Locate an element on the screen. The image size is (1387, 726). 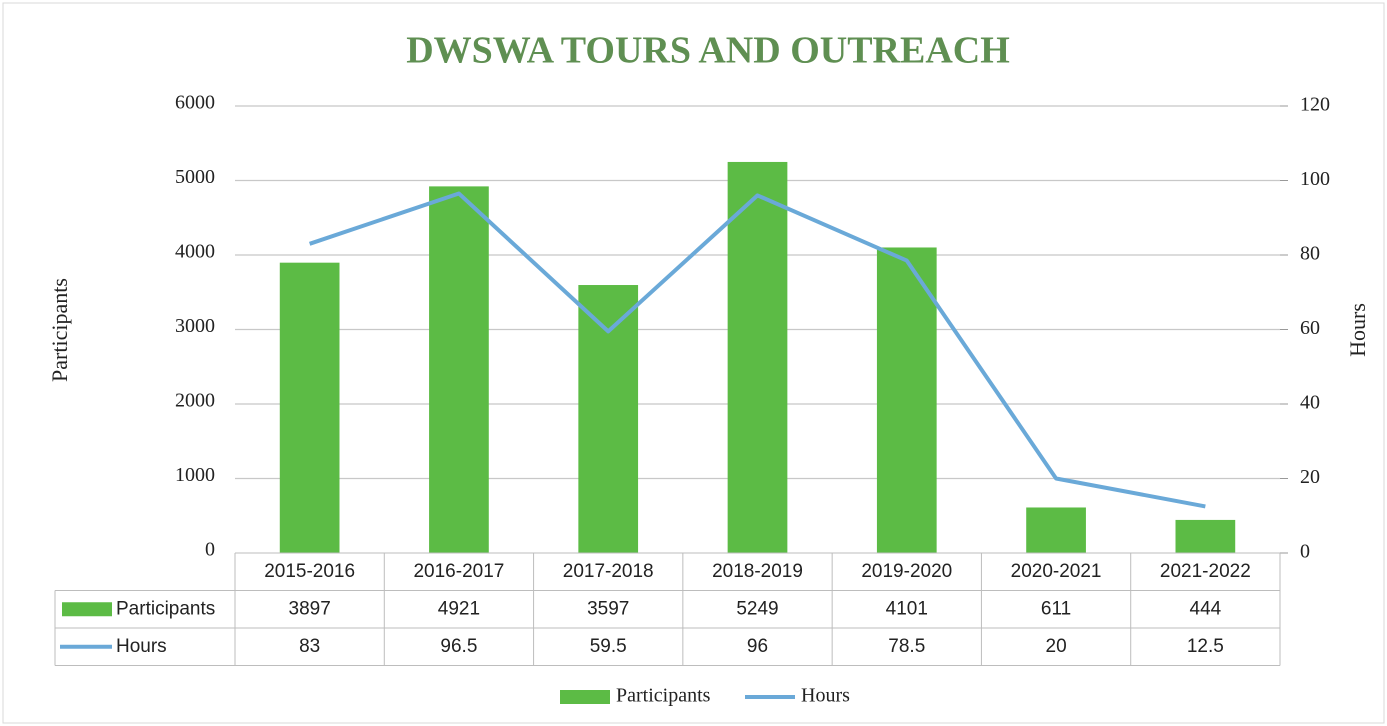
y2-axis-label: Hours is located at coordinates (1357, 330).